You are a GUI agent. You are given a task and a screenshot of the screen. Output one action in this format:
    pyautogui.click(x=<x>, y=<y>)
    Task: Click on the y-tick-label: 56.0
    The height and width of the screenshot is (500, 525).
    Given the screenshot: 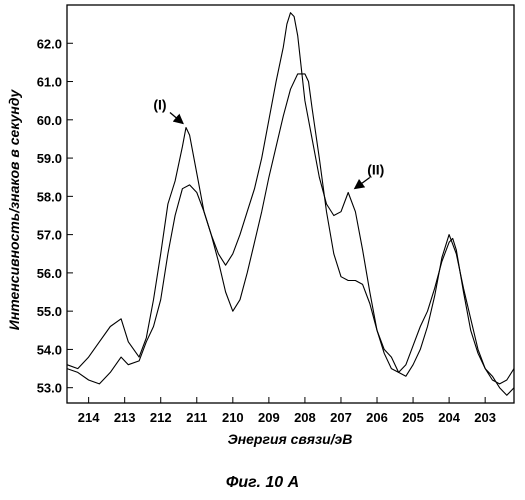 What is the action you would take?
    pyautogui.click(x=49, y=273)
    